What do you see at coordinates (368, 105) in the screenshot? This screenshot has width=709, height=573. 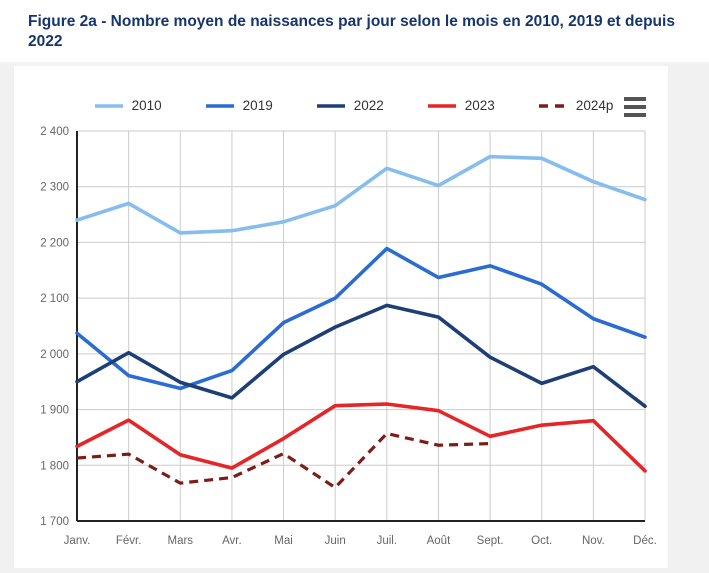 I see `legend-label-2022: 2022` at bounding box center [368, 105].